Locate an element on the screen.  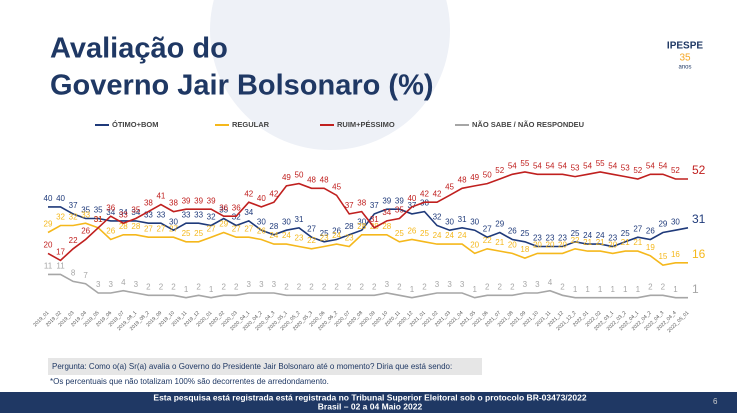
data-label: 45 is located at coordinates (449, 186).